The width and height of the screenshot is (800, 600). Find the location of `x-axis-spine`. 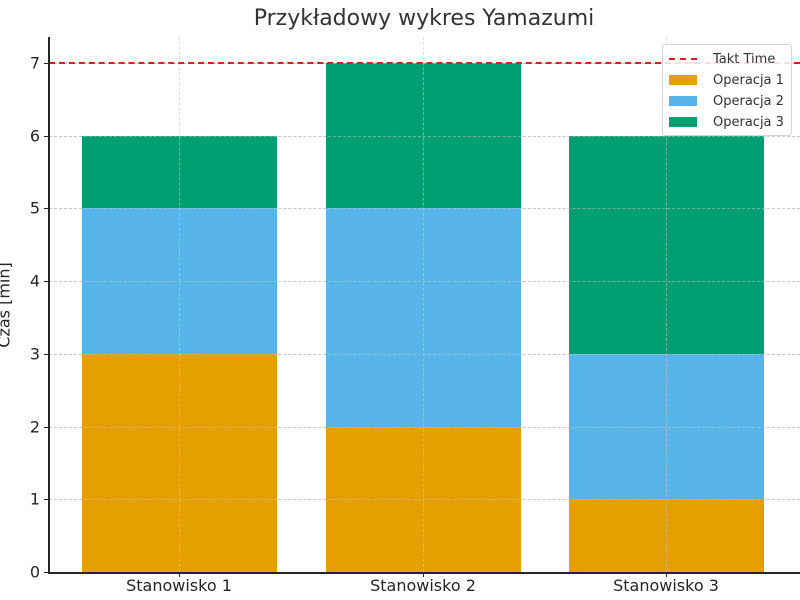

x-axis-spine is located at coordinates (424, 573).